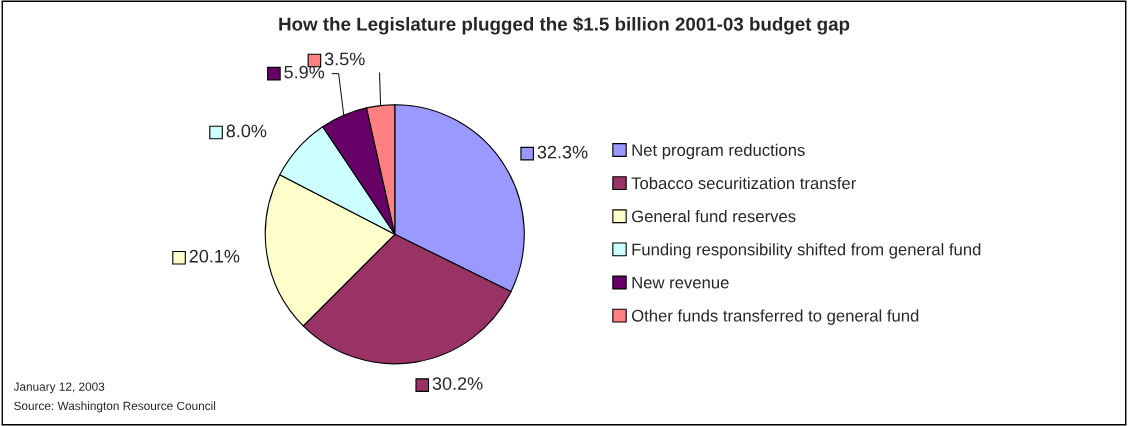  What do you see at coordinates (214, 256) in the screenshot?
I see `data-label: 20.1%` at bounding box center [214, 256].